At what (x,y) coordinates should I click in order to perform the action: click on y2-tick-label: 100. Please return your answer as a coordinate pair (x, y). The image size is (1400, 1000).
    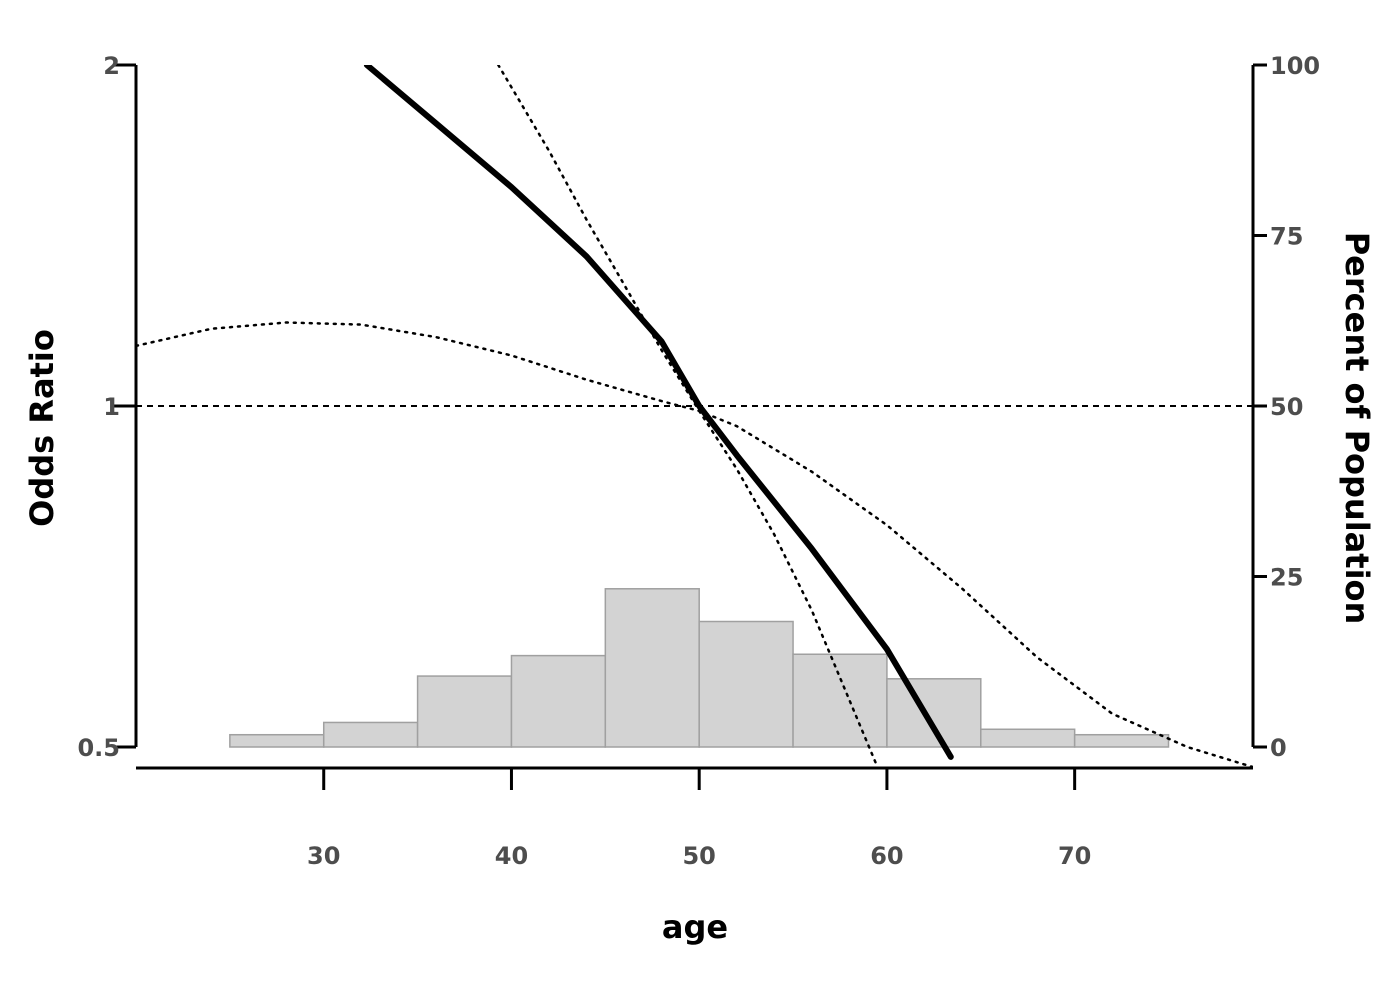
    Looking at the image, I should click on (1295, 66).